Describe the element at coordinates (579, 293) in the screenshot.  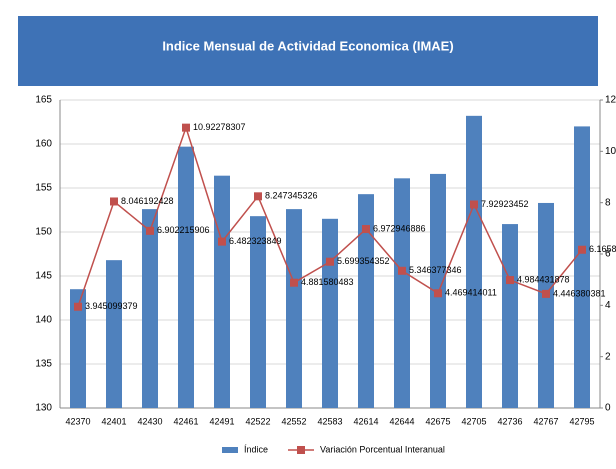
I see `data-label: 4.446380381` at that location.